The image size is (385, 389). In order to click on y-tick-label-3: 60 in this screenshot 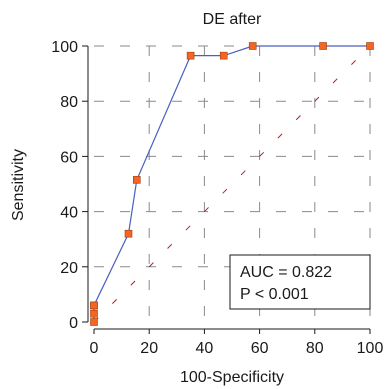, I will do `click(69, 157)`.